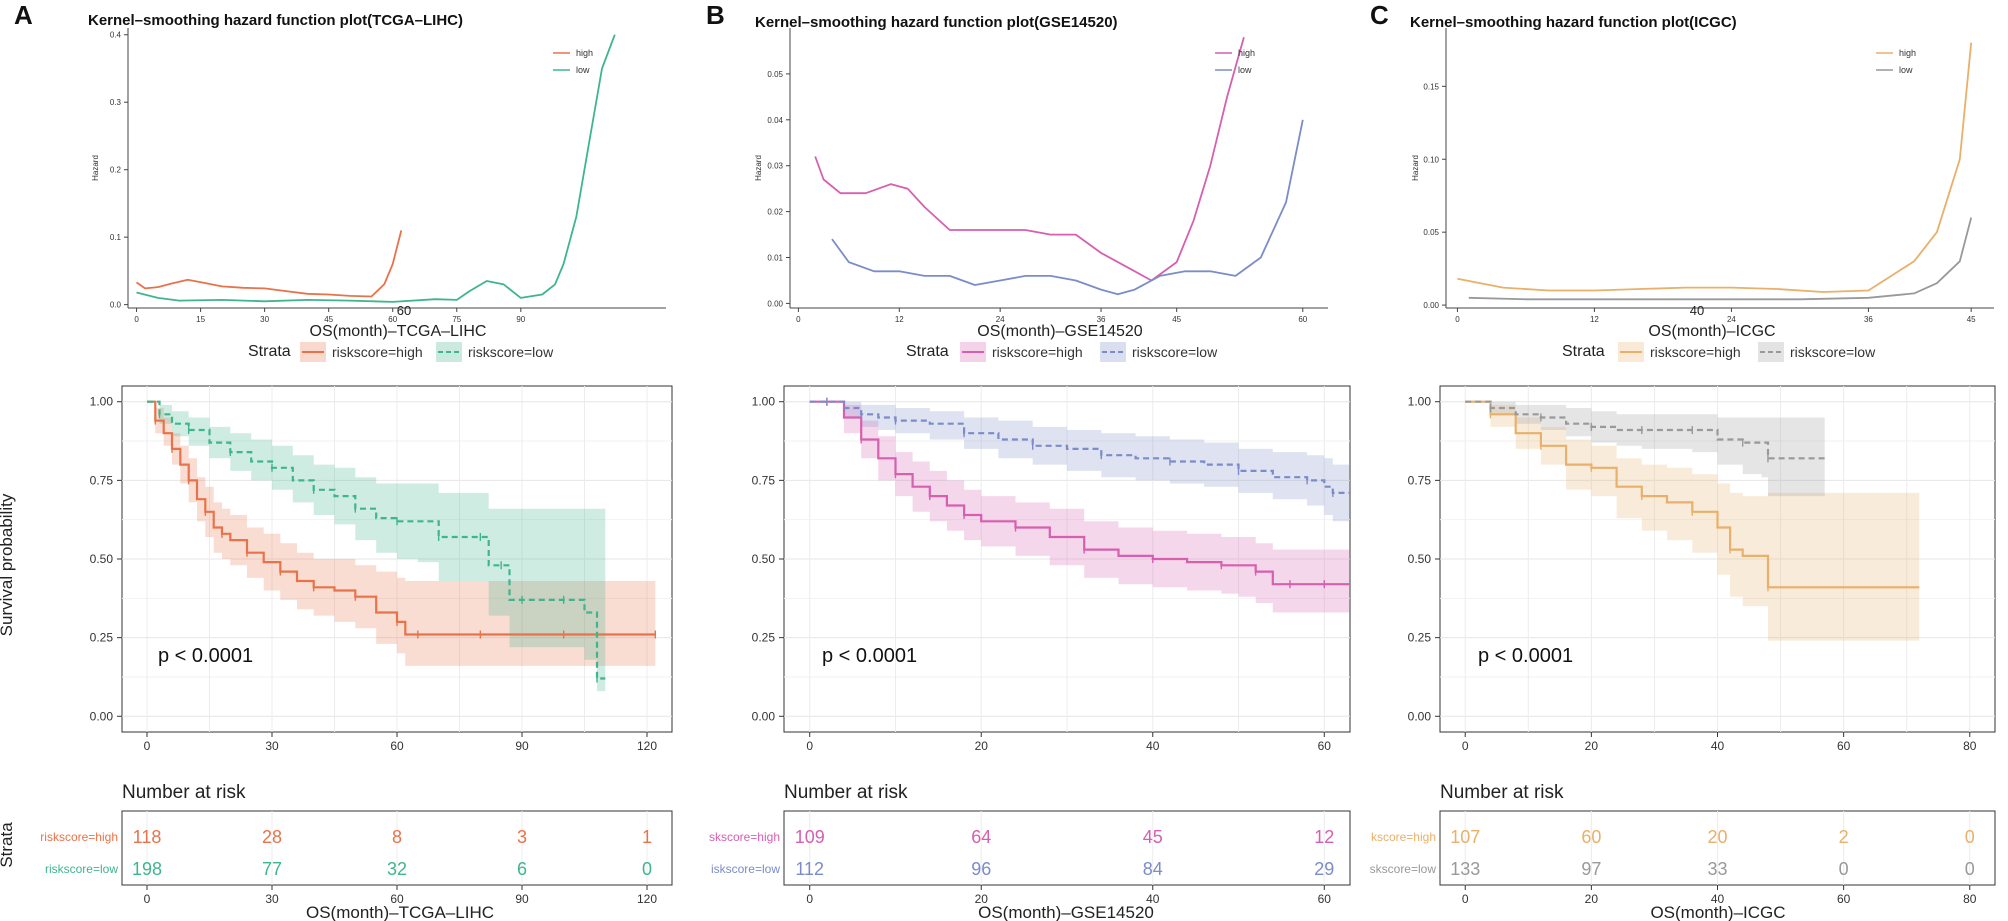 This screenshot has height=921, width=2008. What do you see at coordinates (522, 869) in the screenshot?
I see `risk-count: 6` at bounding box center [522, 869].